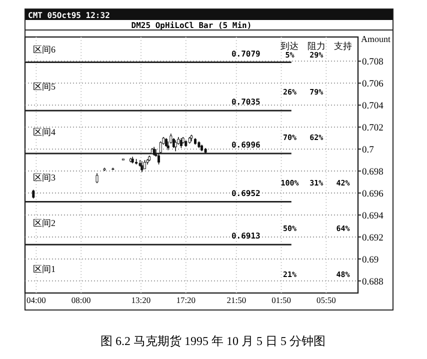 The height and width of the screenshot is (359, 427). I want to click on annotation: 区间5, so click(44, 86).